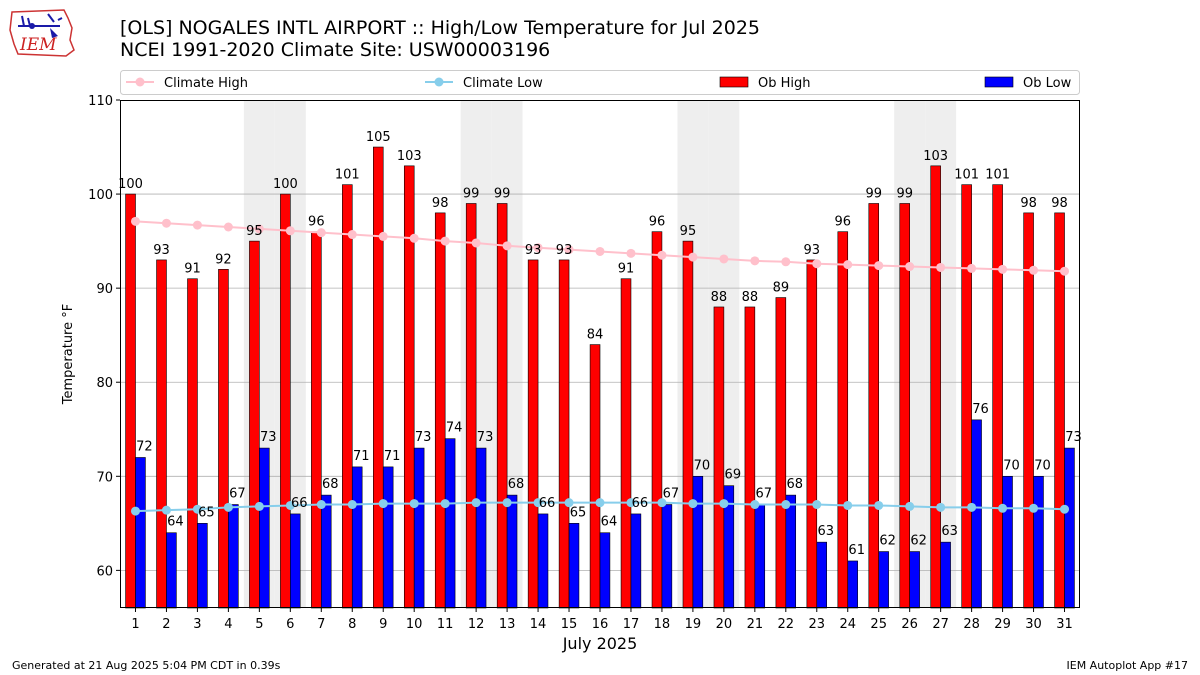 The image size is (1200, 675). What do you see at coordinates (999, 82) in the screenshot?
I see `legend-ob-low-swatch` at bounding box center [999, 82].